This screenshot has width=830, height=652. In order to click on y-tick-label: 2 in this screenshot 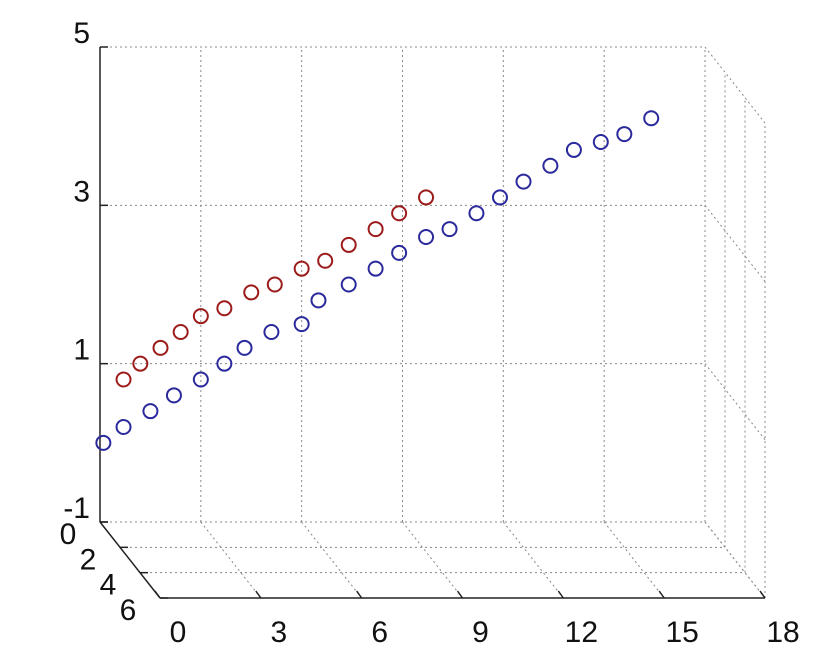, I will do `click(88, 559)`.